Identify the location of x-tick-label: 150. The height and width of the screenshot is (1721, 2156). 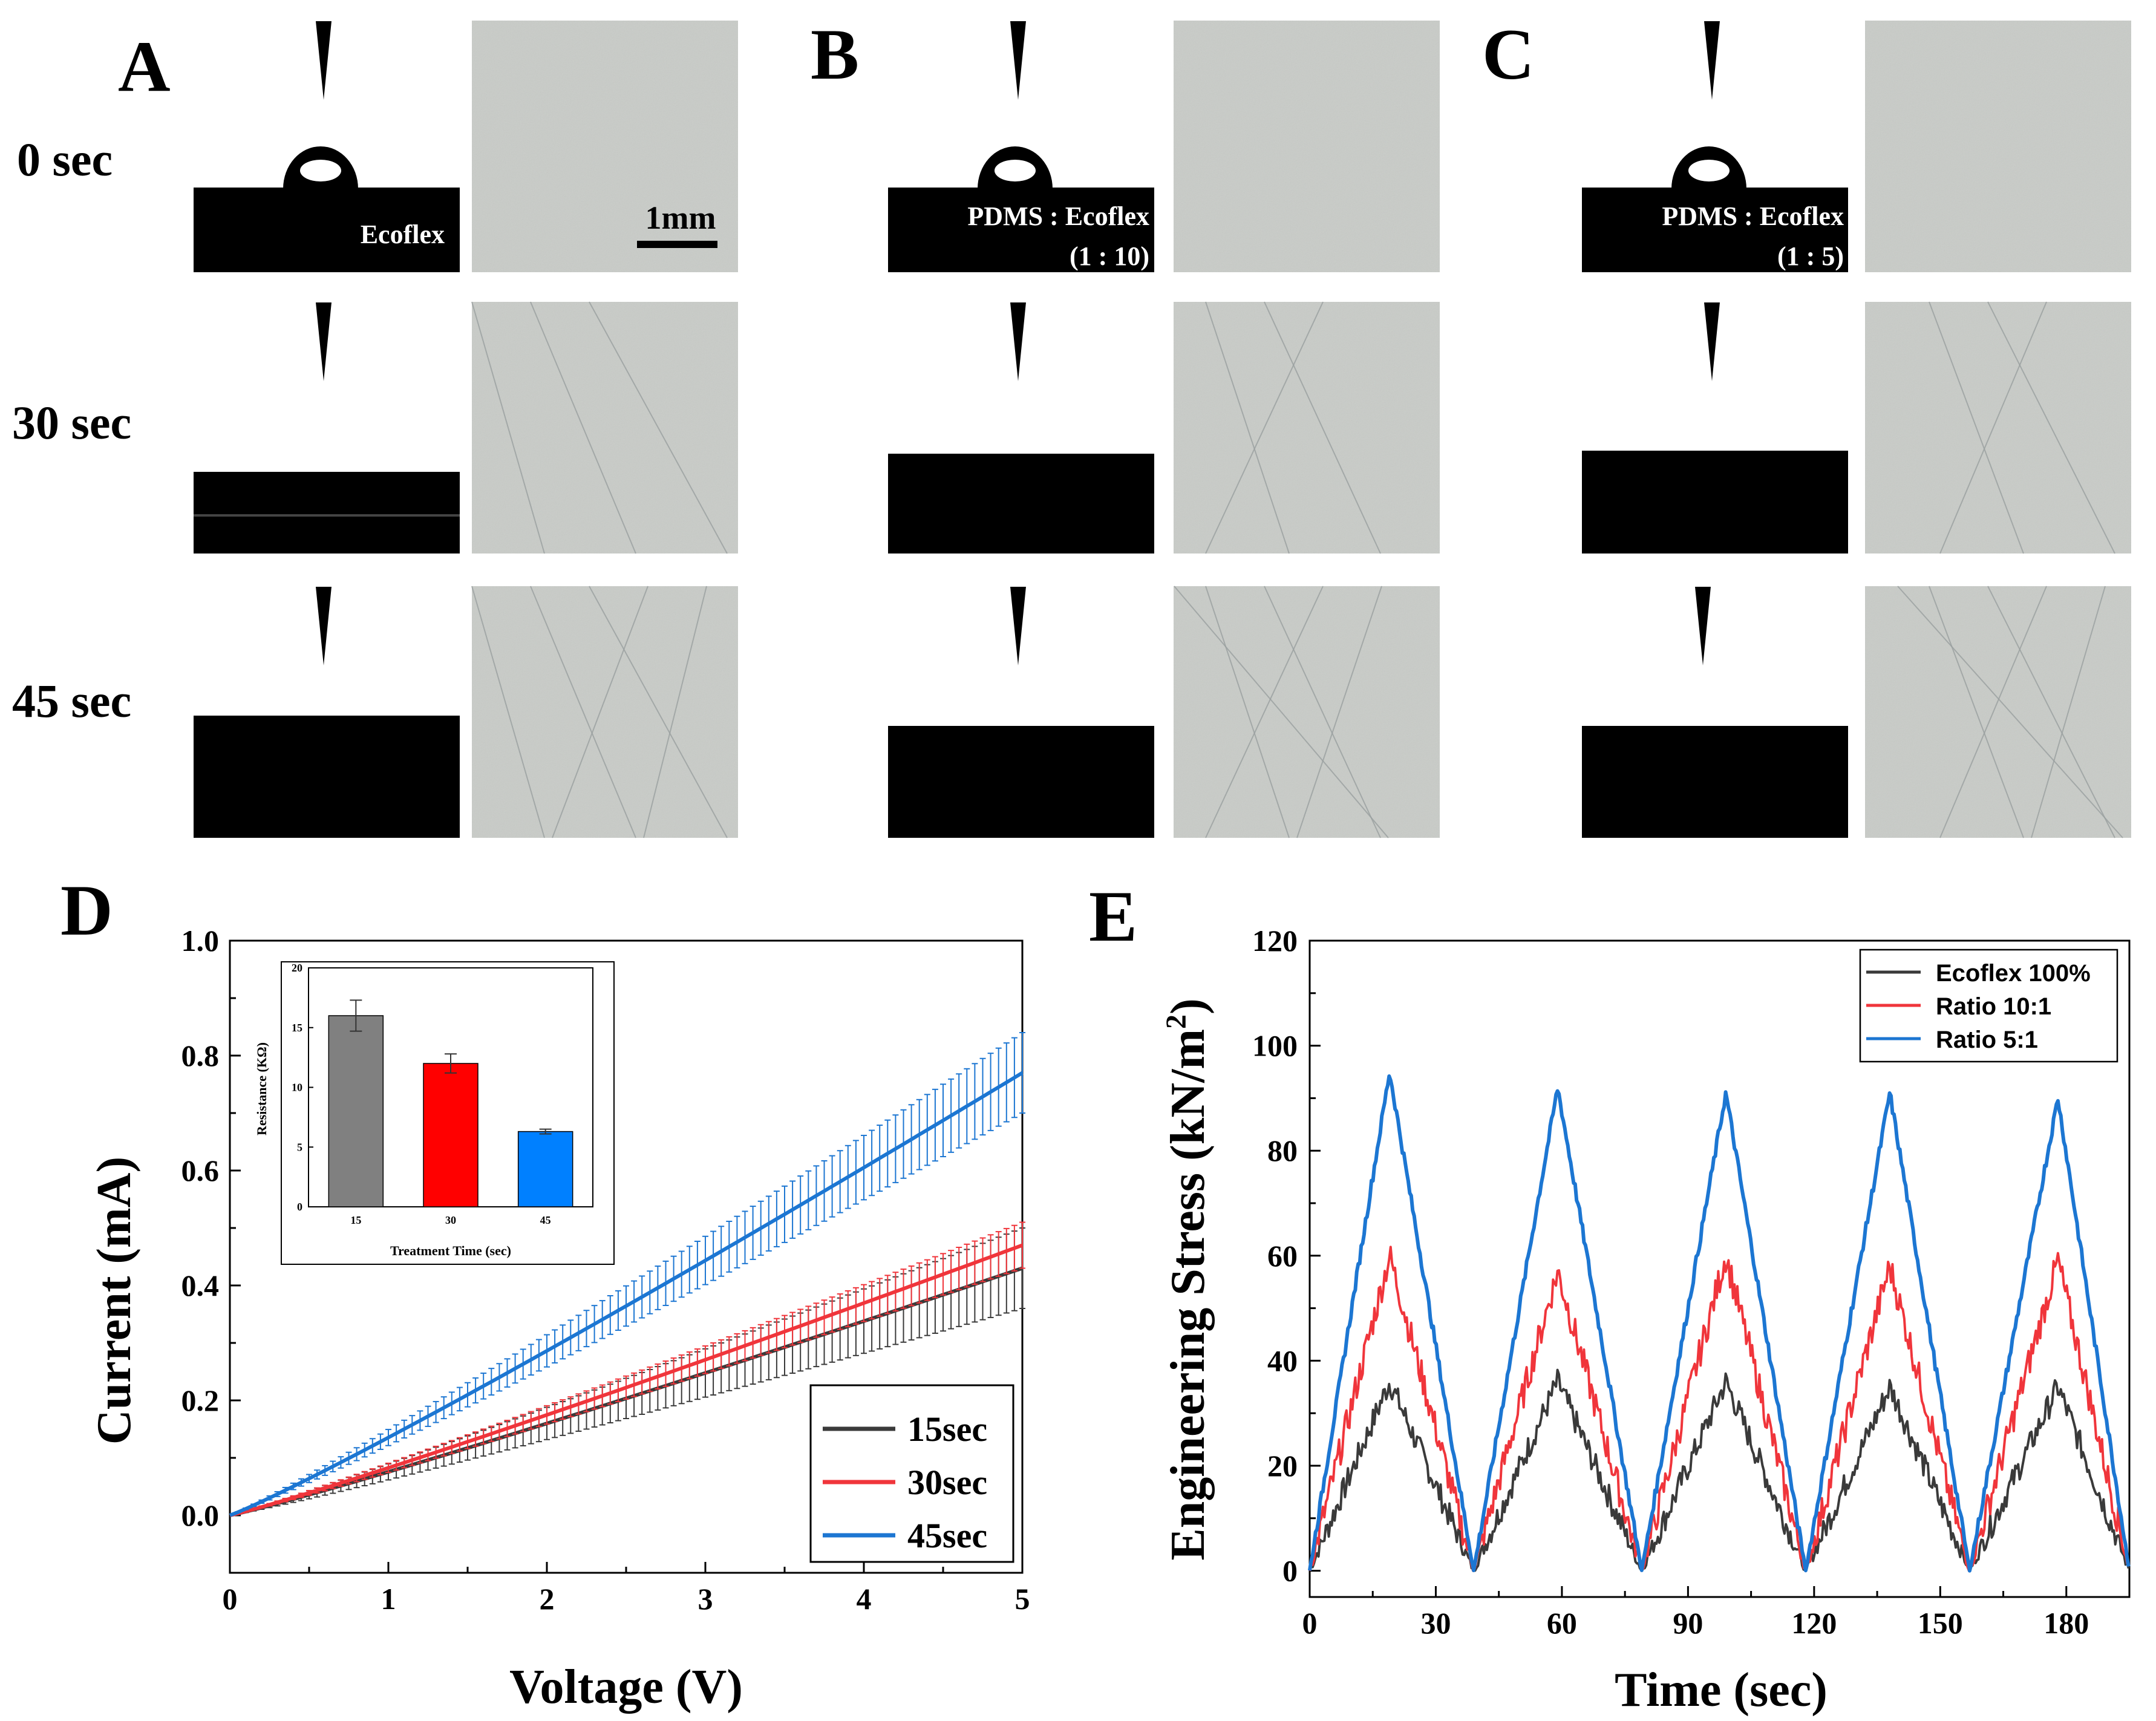
(1941, 1623).